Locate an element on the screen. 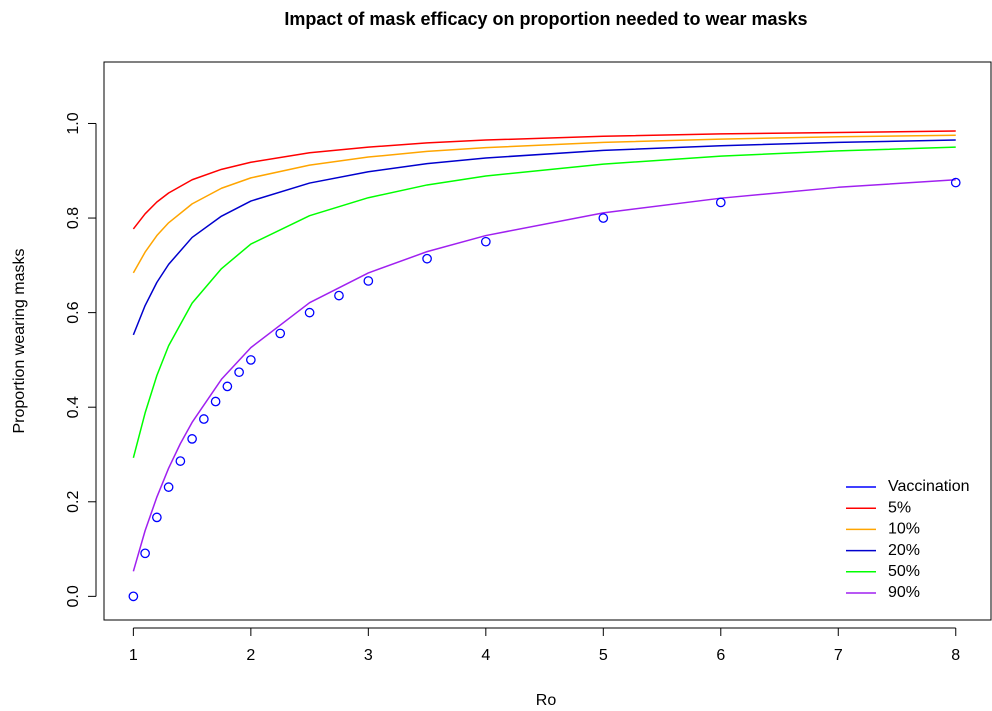 The width and height of the screenshot is (992, 711). x-tick-label: 4 is located at coordinates (485, 655).